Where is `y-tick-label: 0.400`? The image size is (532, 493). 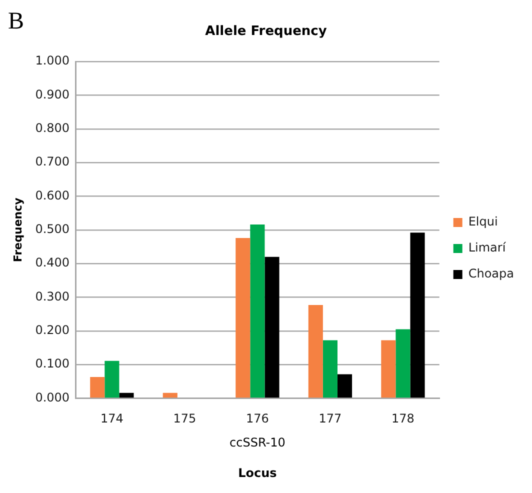
y-tick-label: 0.400 is located at coordinates (52, 263).